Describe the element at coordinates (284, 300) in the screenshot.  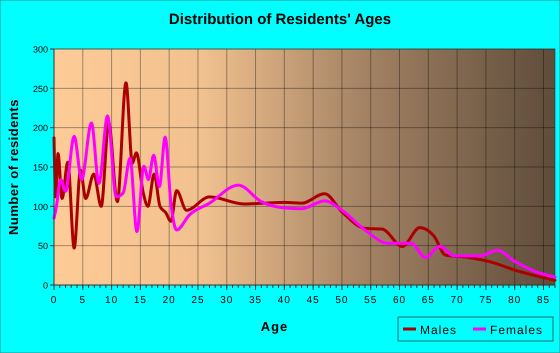
I see `x-tick-label: 40` at that location.